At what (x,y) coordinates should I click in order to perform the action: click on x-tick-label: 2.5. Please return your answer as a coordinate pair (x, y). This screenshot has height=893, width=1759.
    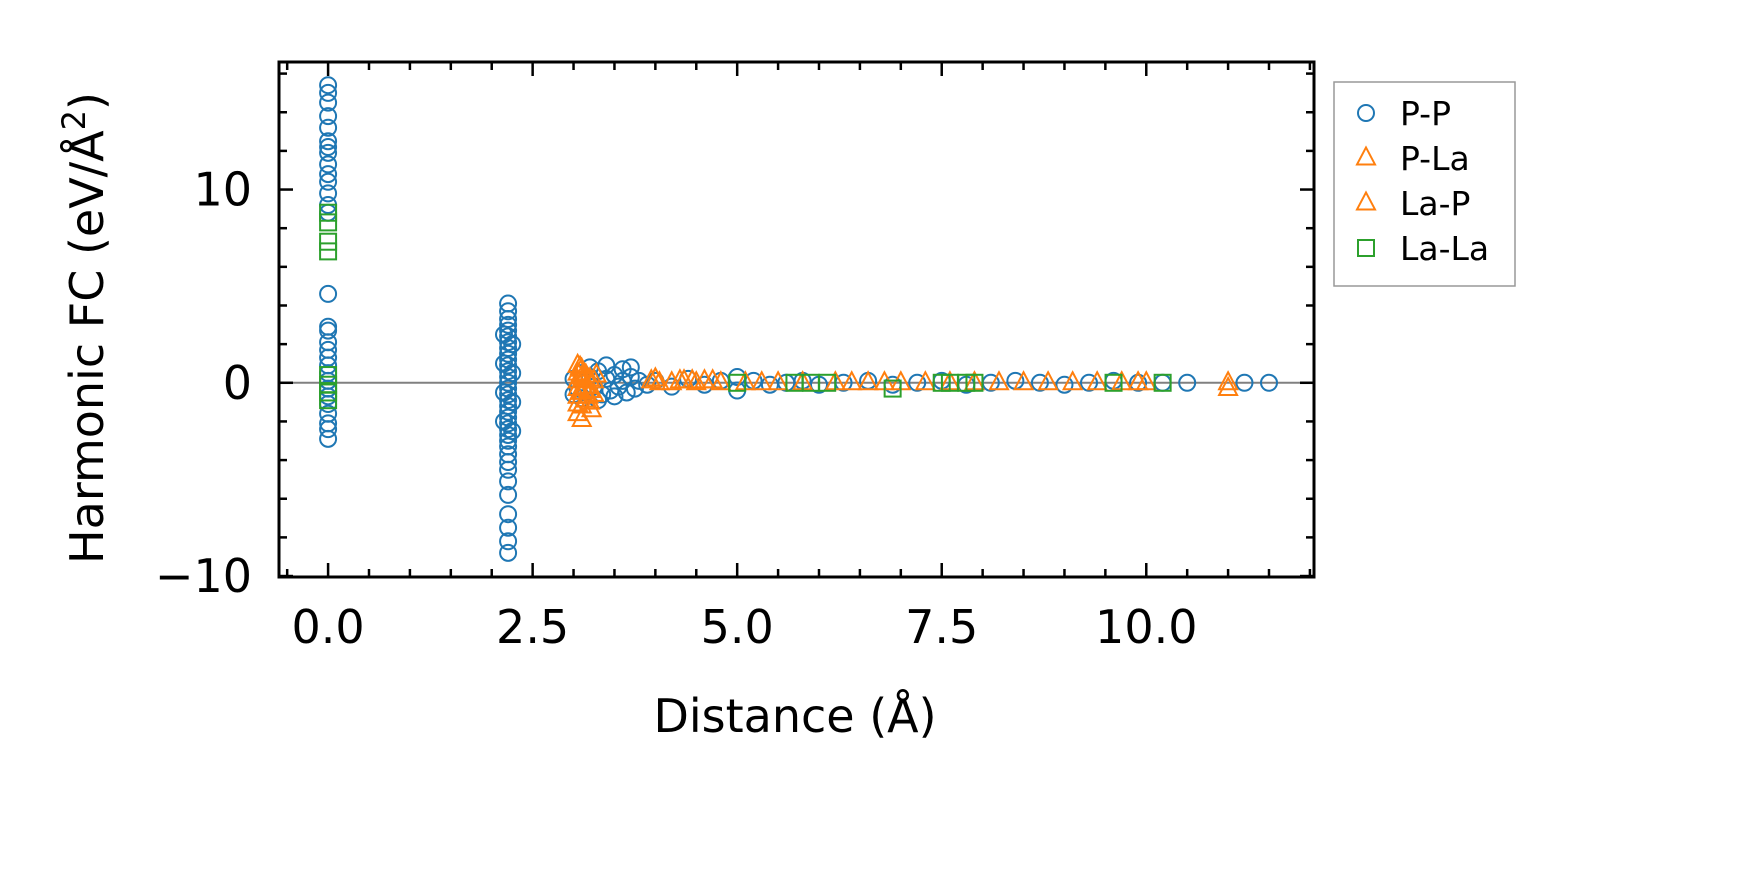
    Looking at the image, I should click on (532, 627).